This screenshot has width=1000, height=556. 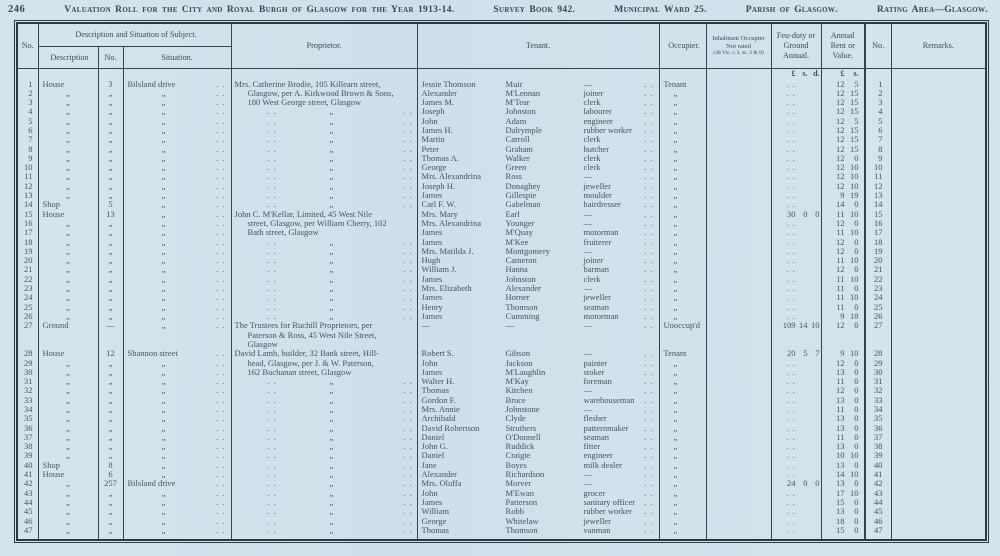 I want to click on feu-duty-cell: 109 14 10, so click(x=796, y=335).